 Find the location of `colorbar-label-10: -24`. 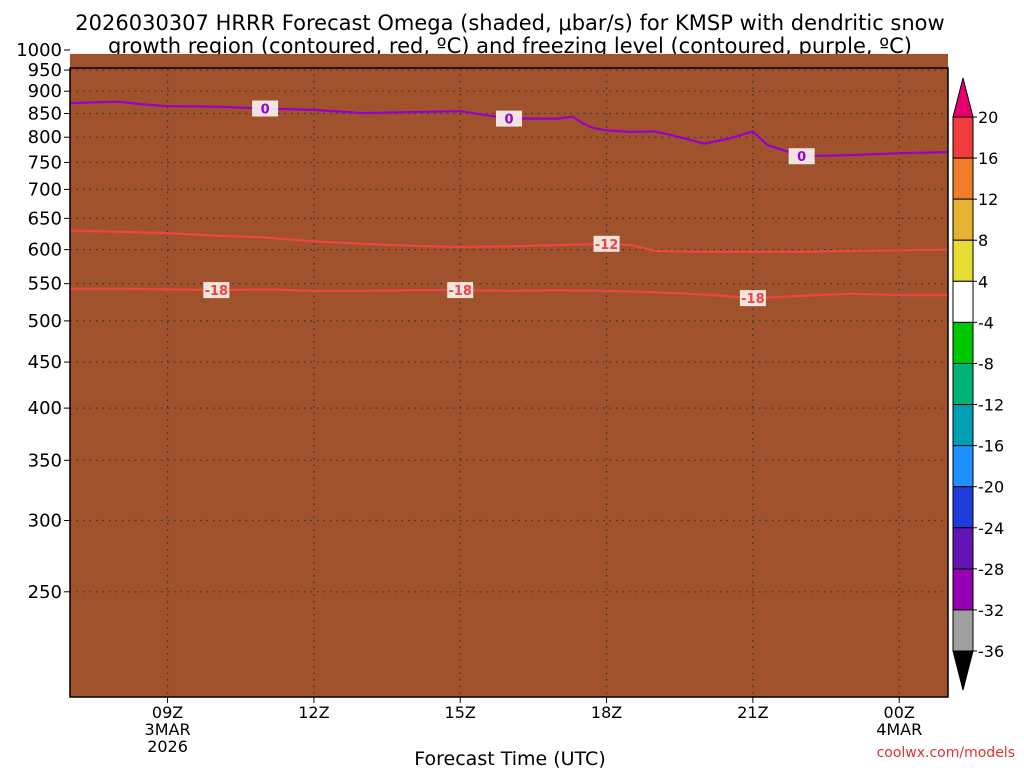

colorbar-label-10: -24 is located at coordinates (991, 528).